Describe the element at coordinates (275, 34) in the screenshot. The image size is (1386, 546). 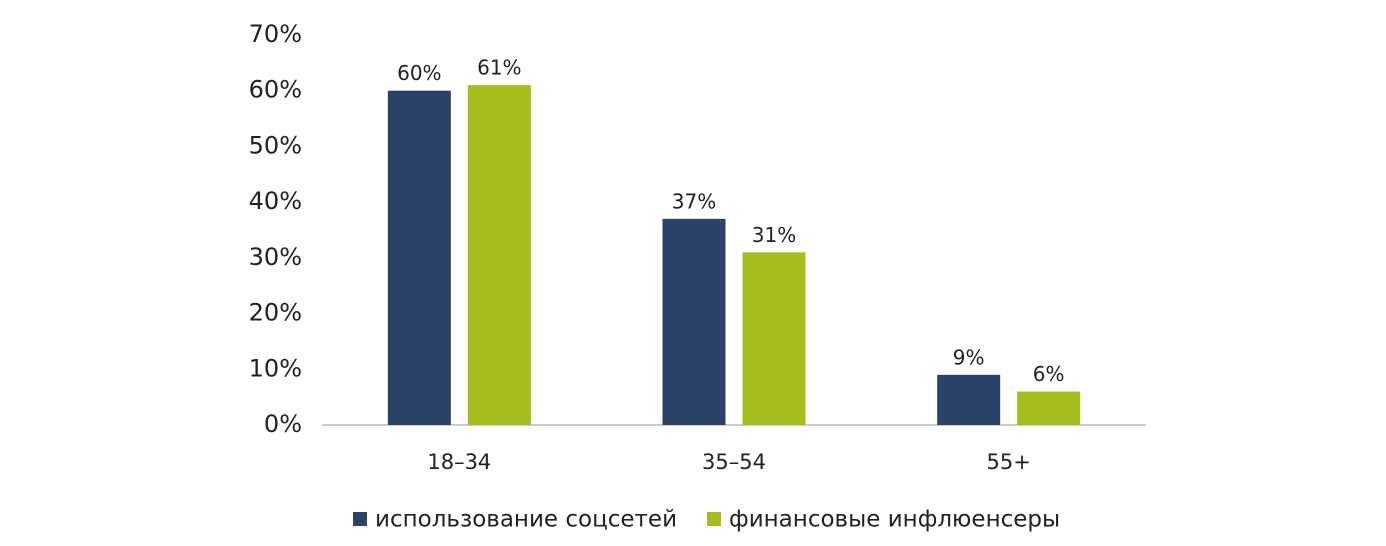
I see `y-tick-label: 70%` at that location.